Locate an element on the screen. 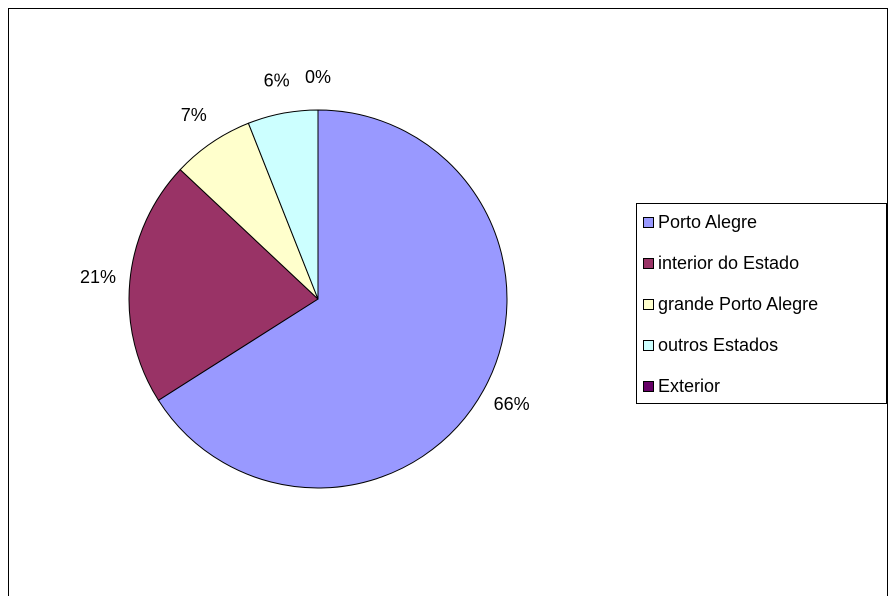  legend-label: Porto Alegre is located at coordinates (707, 222).